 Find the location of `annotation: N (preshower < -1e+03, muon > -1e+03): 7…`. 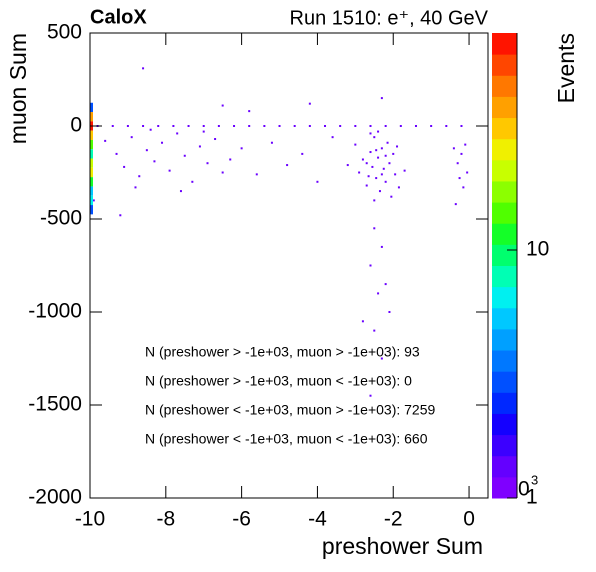

annotation: N (preshower < -1e+03, muon > -1e+03): 7… is located at coordinates (290, 410).